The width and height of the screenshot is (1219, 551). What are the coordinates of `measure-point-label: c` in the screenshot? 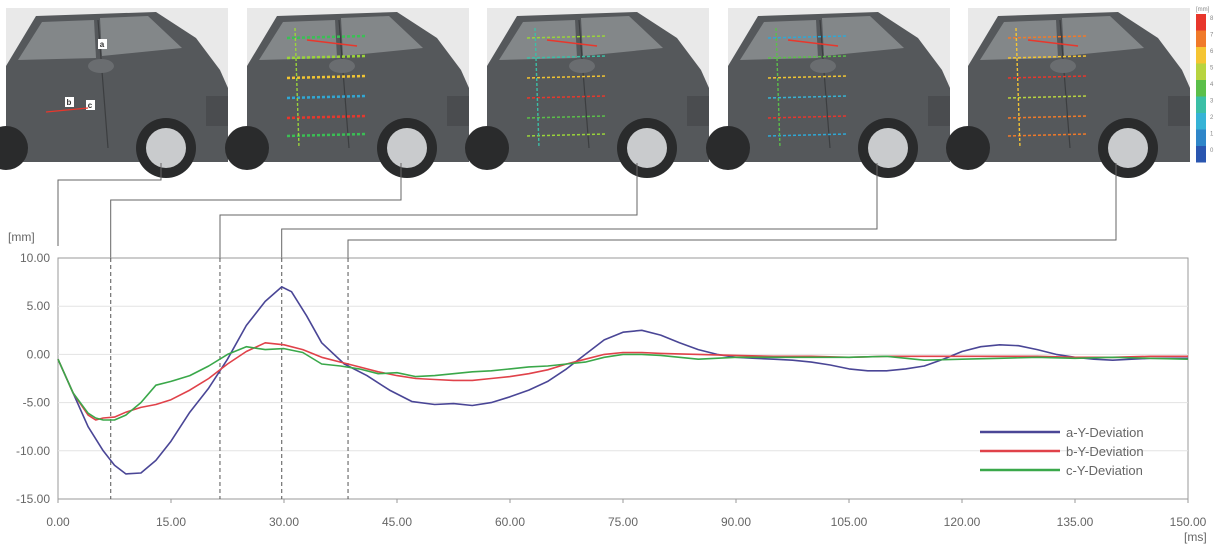 It's located at (90, 105).